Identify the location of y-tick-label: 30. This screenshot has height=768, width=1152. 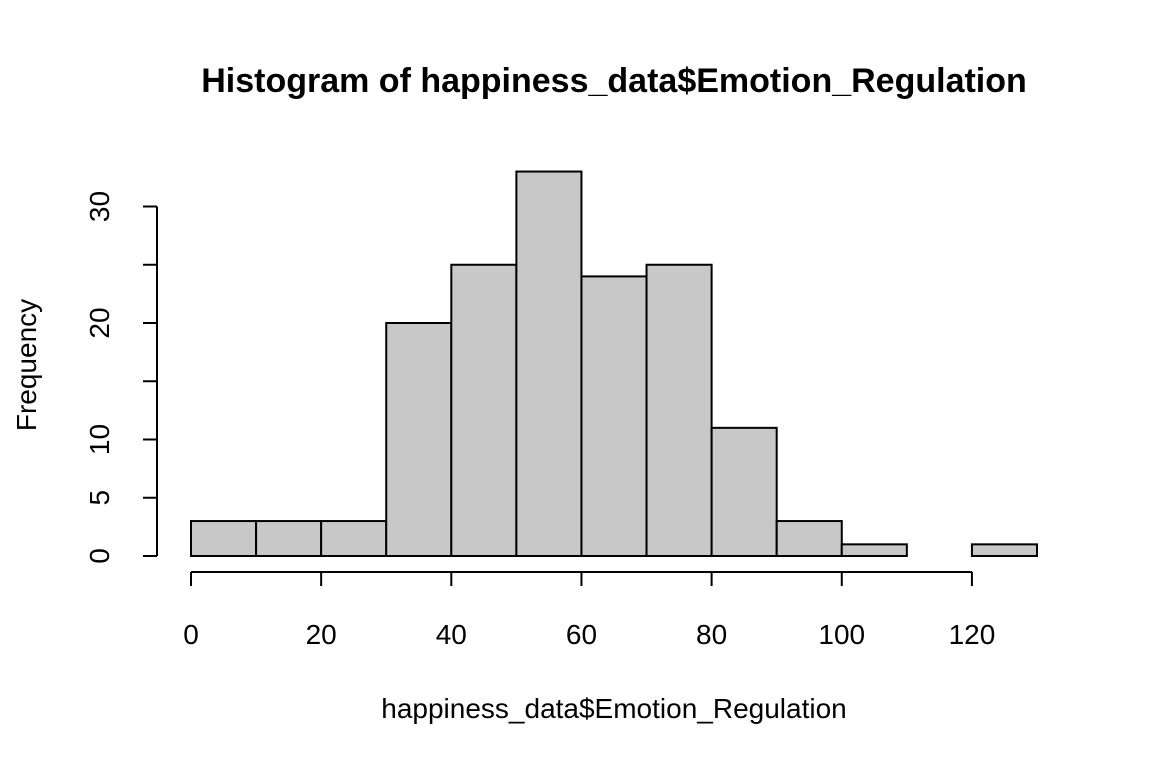
(99, 206).